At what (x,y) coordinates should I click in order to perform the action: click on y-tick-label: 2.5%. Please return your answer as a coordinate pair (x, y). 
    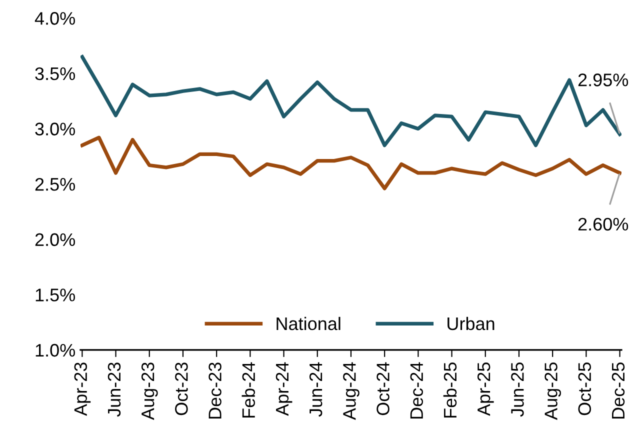
    Looking at the image, I should click on (55, 184).